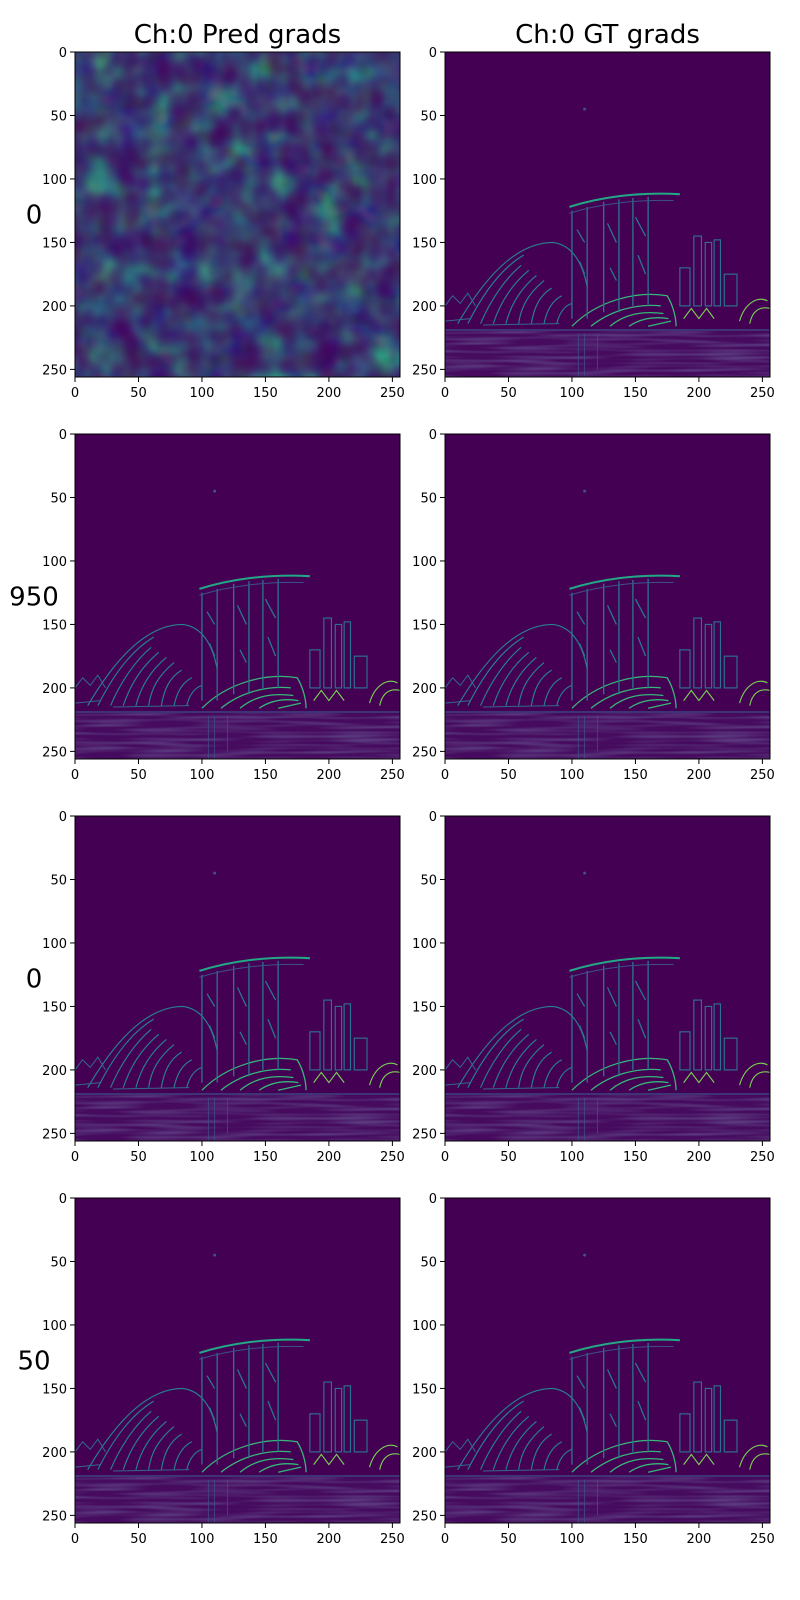  I want to click on column-title: Ch:0 Pred grads, so click(237, 35).